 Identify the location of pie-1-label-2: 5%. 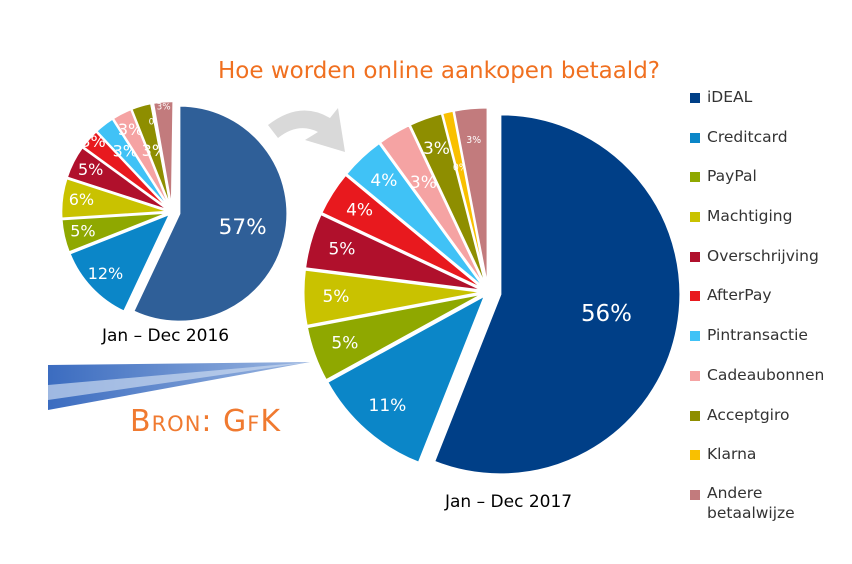
(344, 344).